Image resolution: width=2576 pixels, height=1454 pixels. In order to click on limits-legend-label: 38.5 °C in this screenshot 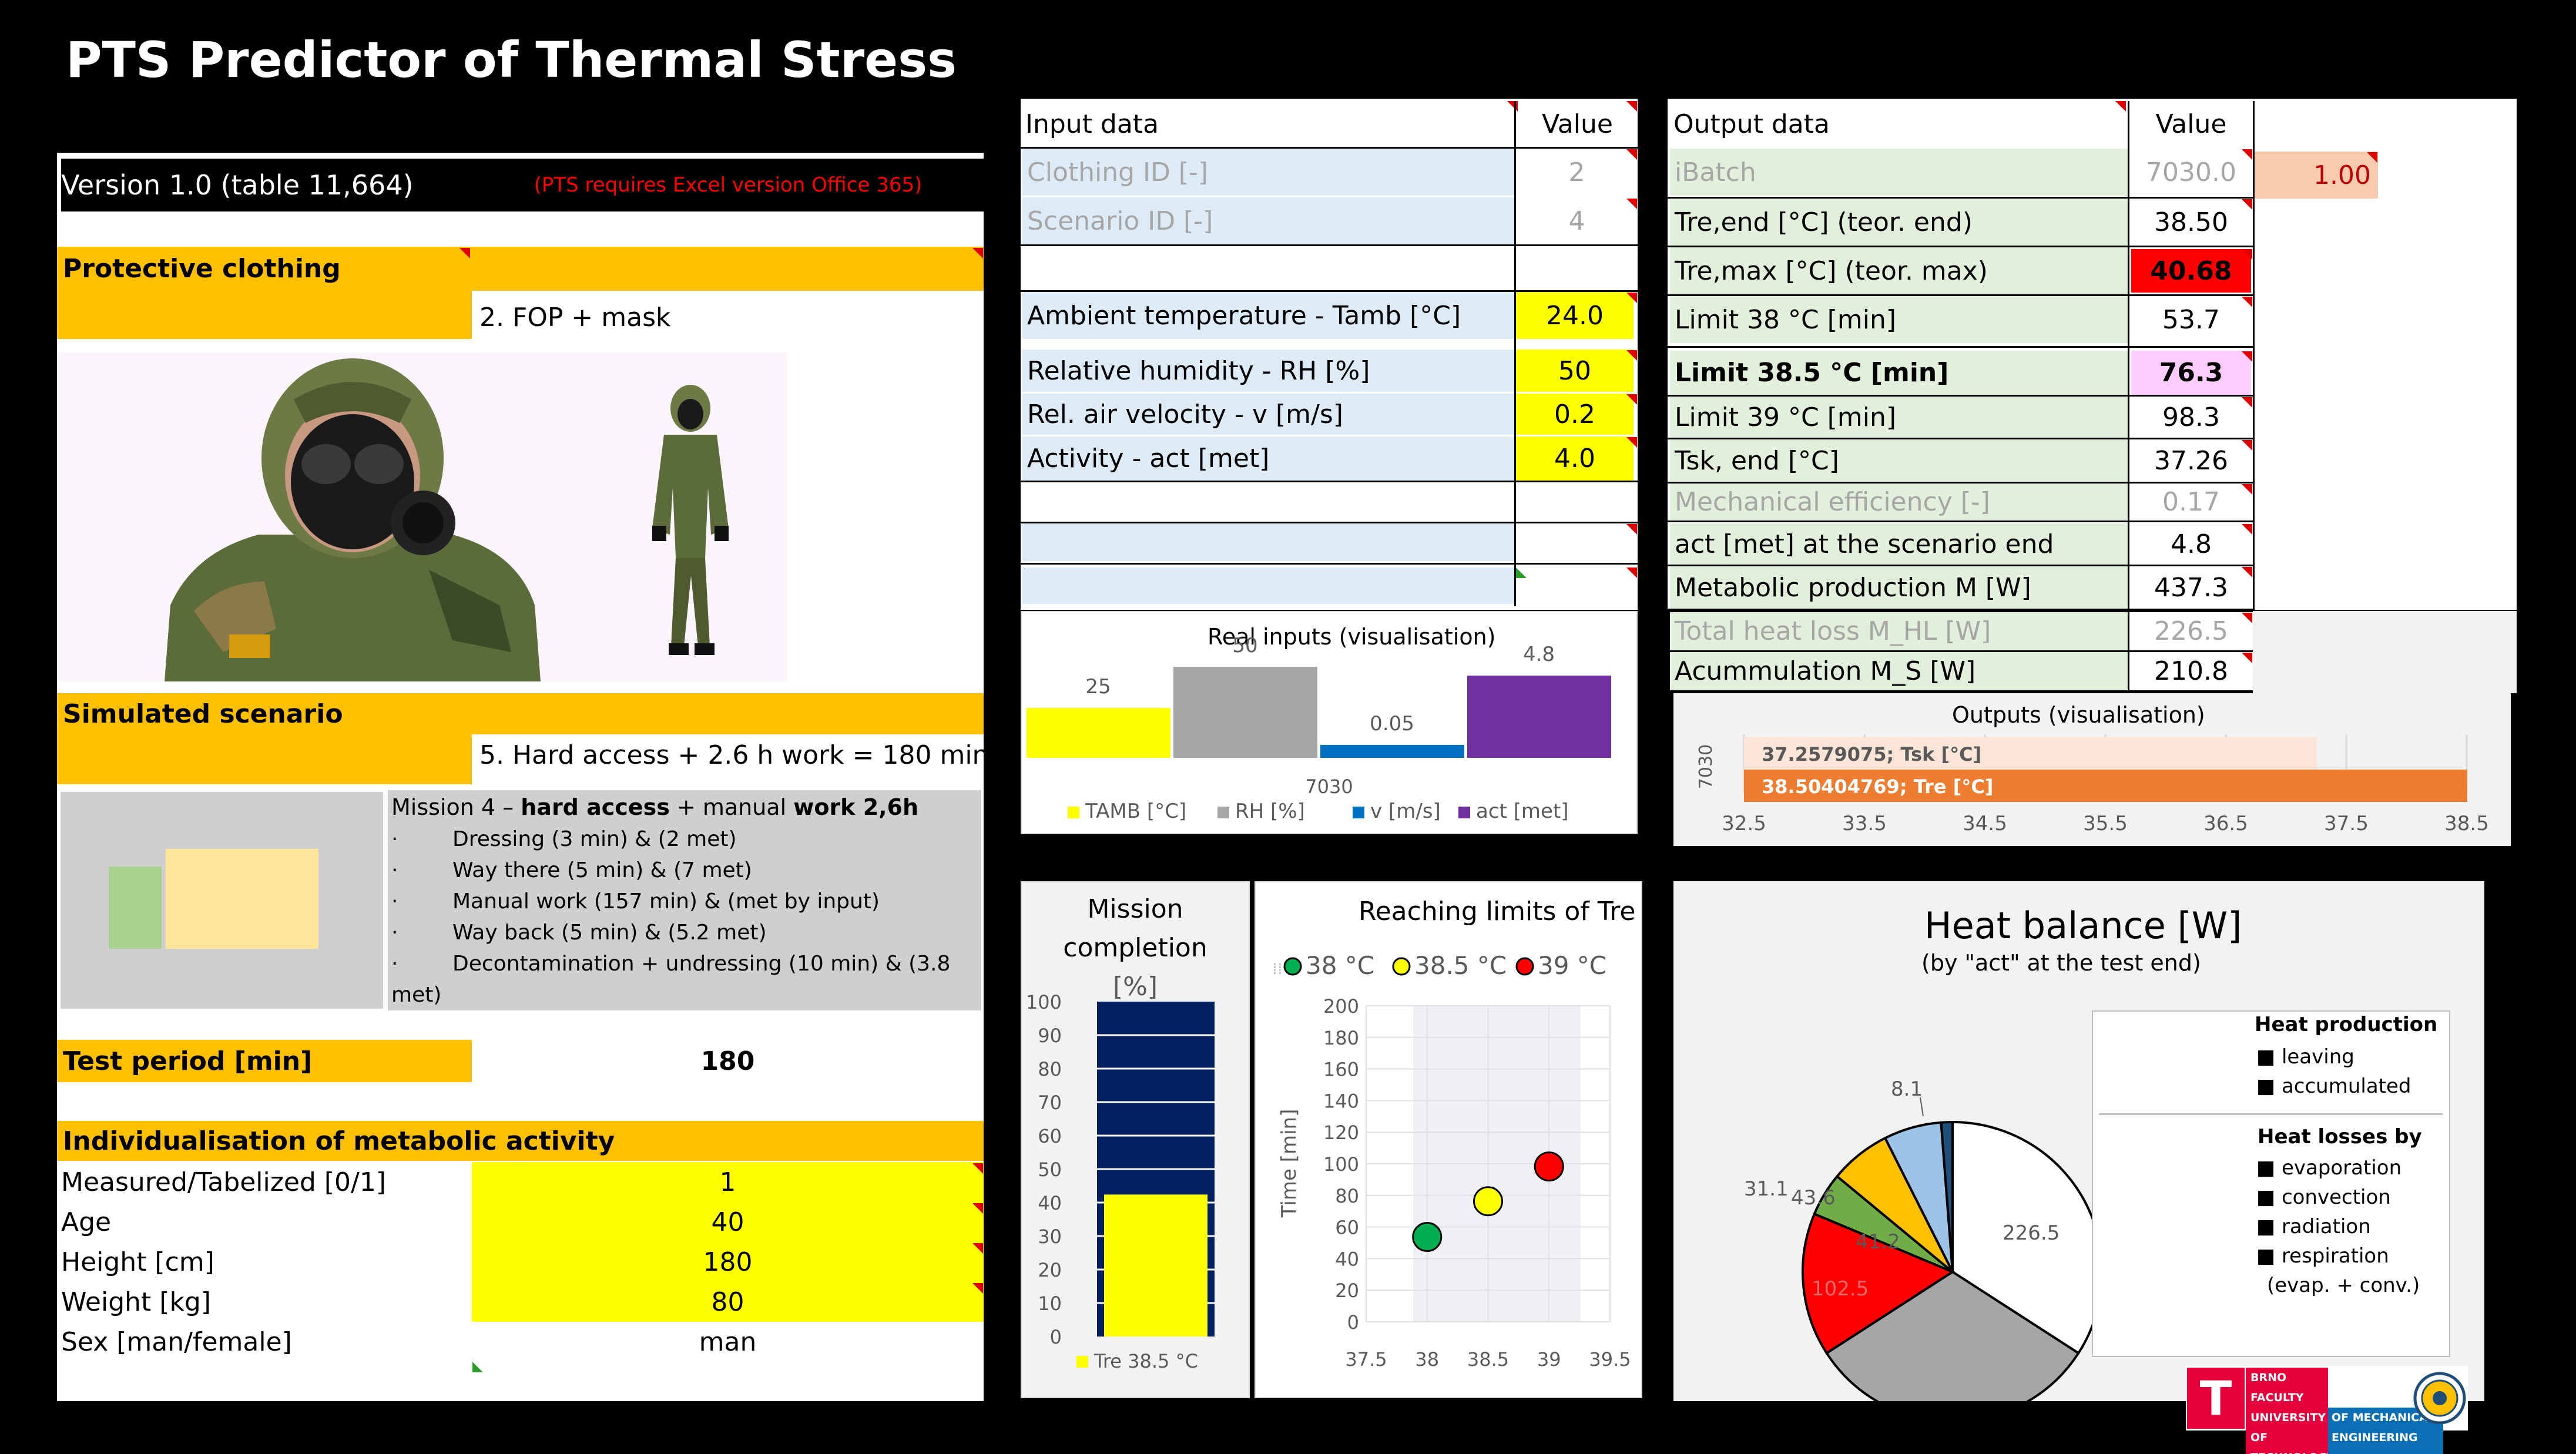, I will do `click(1461, 966)`.